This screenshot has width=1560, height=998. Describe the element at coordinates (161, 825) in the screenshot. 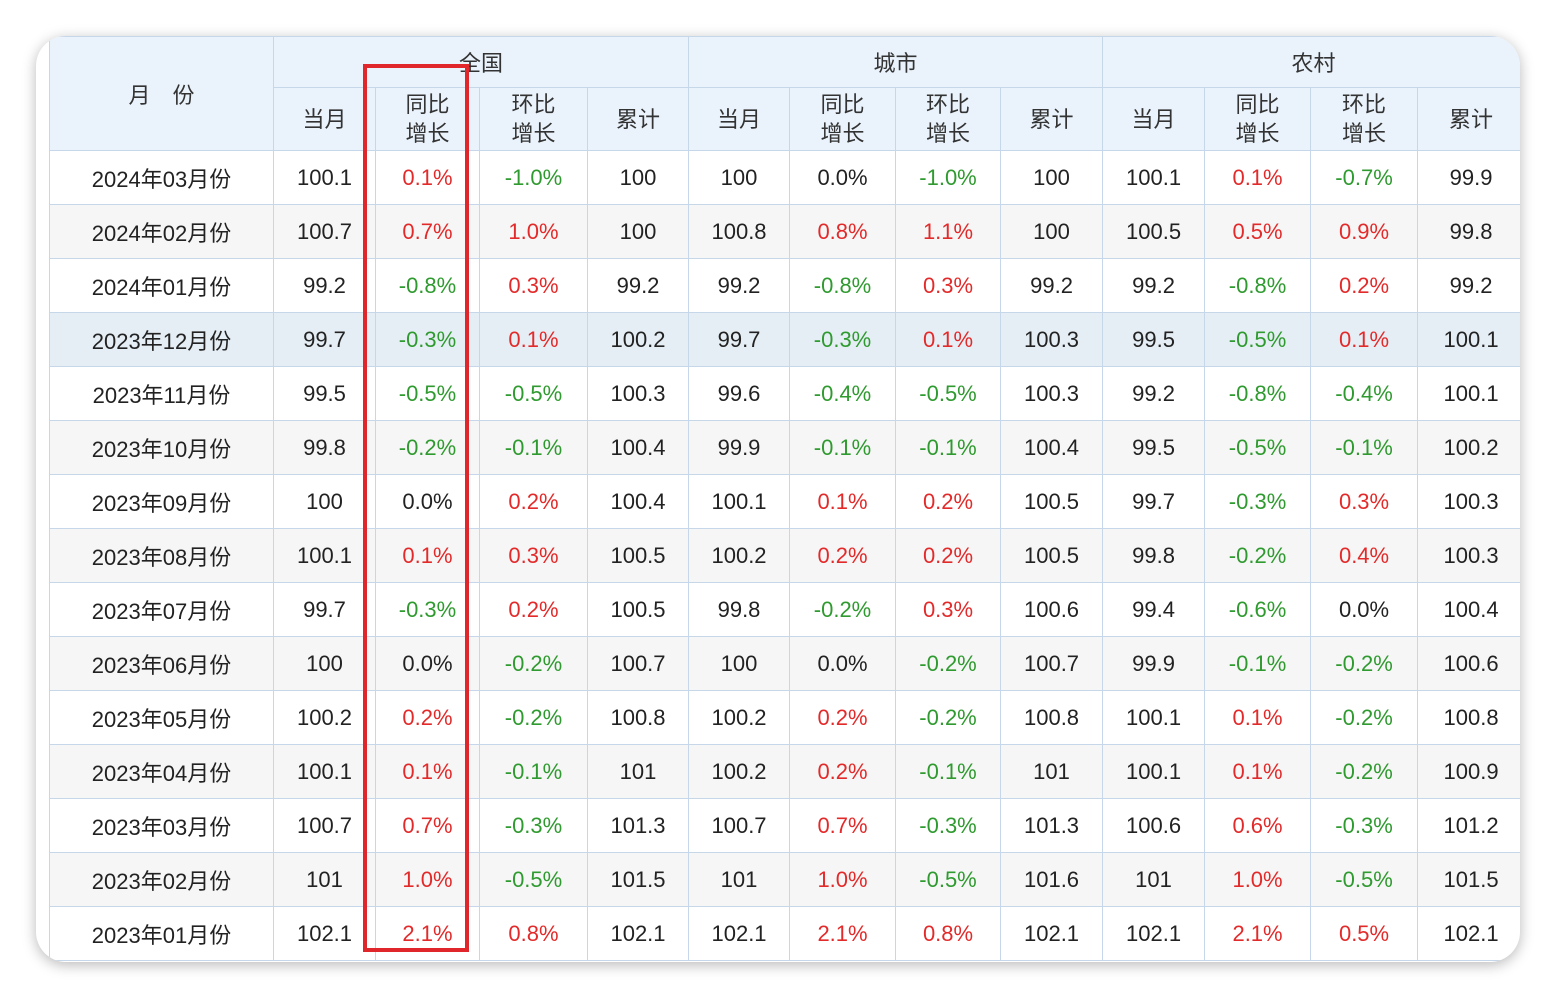

I see `month-cell: 2023年03月份` at that location.